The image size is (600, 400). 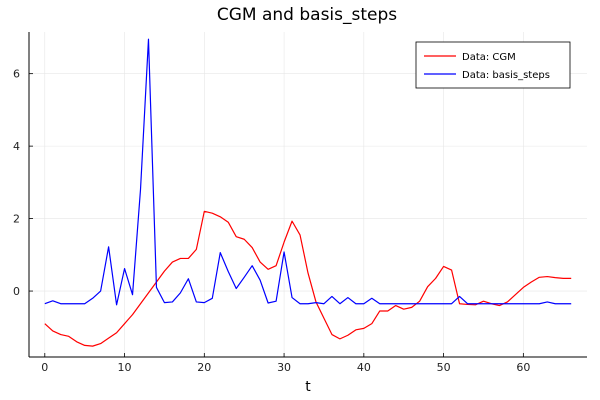 What do you see at coordinates (308, 387) in the screenshot?
I see `x-axis-label: t` at bounding box center [308, 387].